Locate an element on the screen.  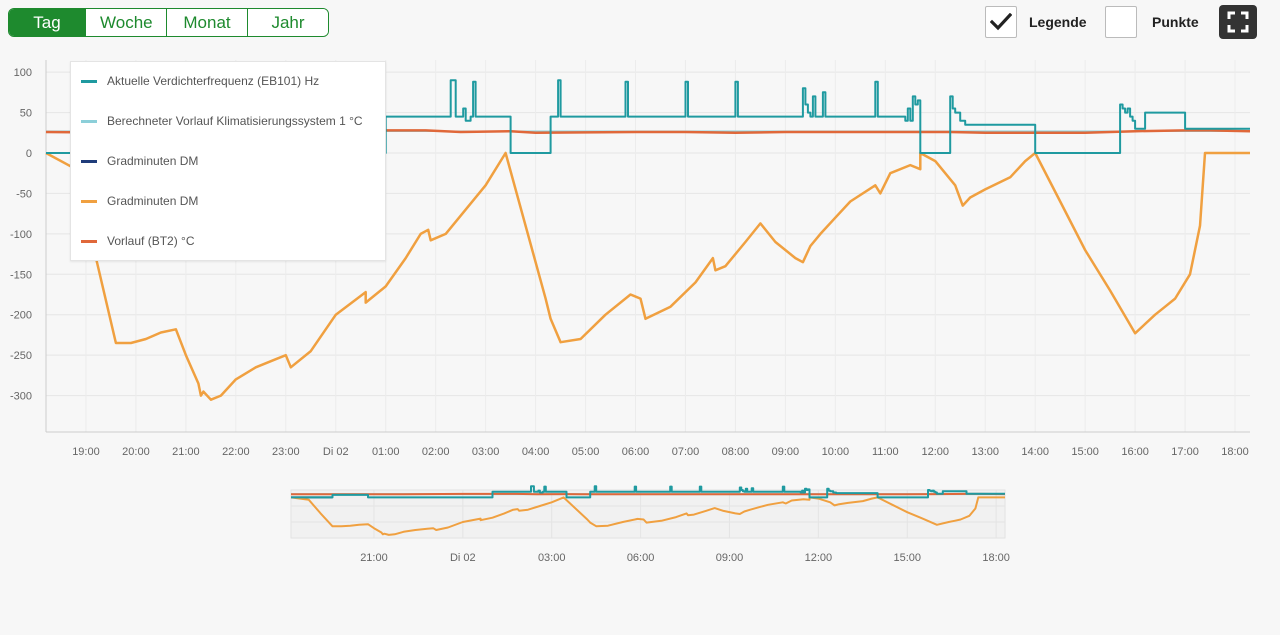
range-tabs: Tag Woche Monat Jahr is located at coordinates (168, 22).